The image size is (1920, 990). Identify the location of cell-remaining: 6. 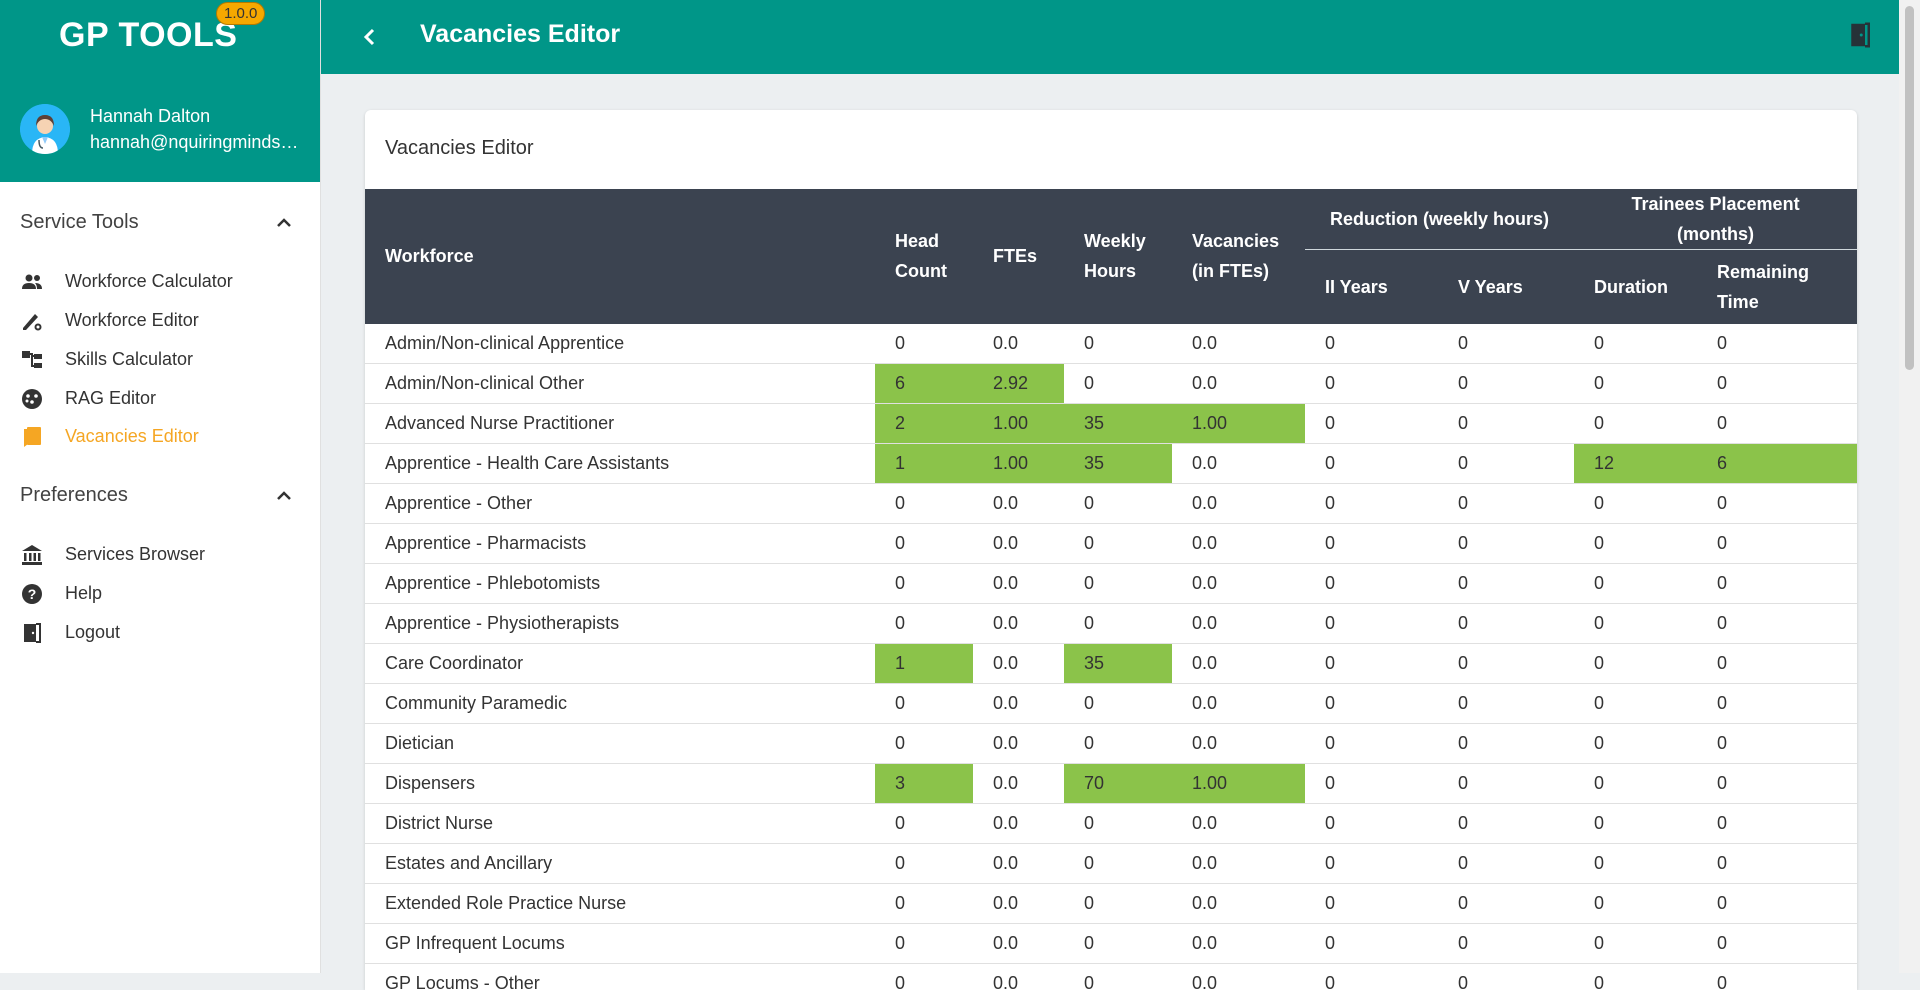
(1777, 463).